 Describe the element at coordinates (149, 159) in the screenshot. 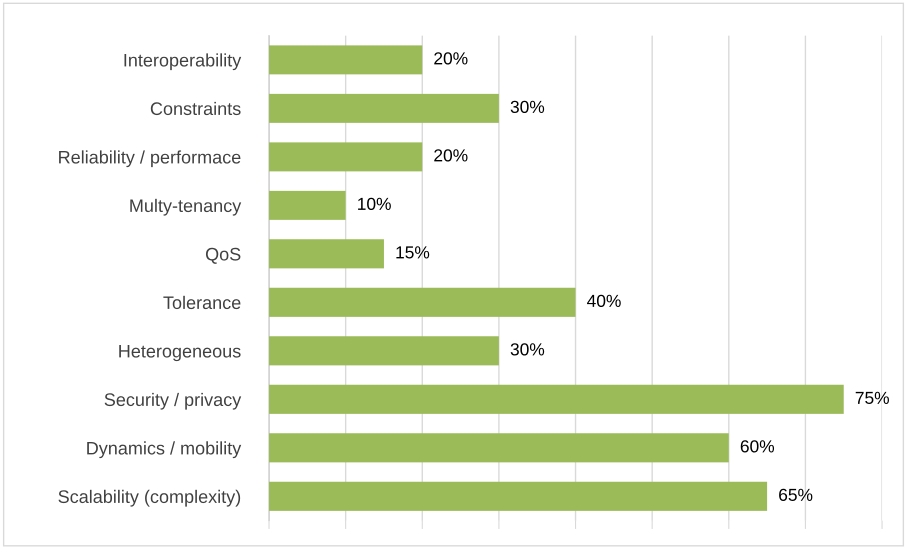

I see `y-tick-label: Reliability / performace` at that location.